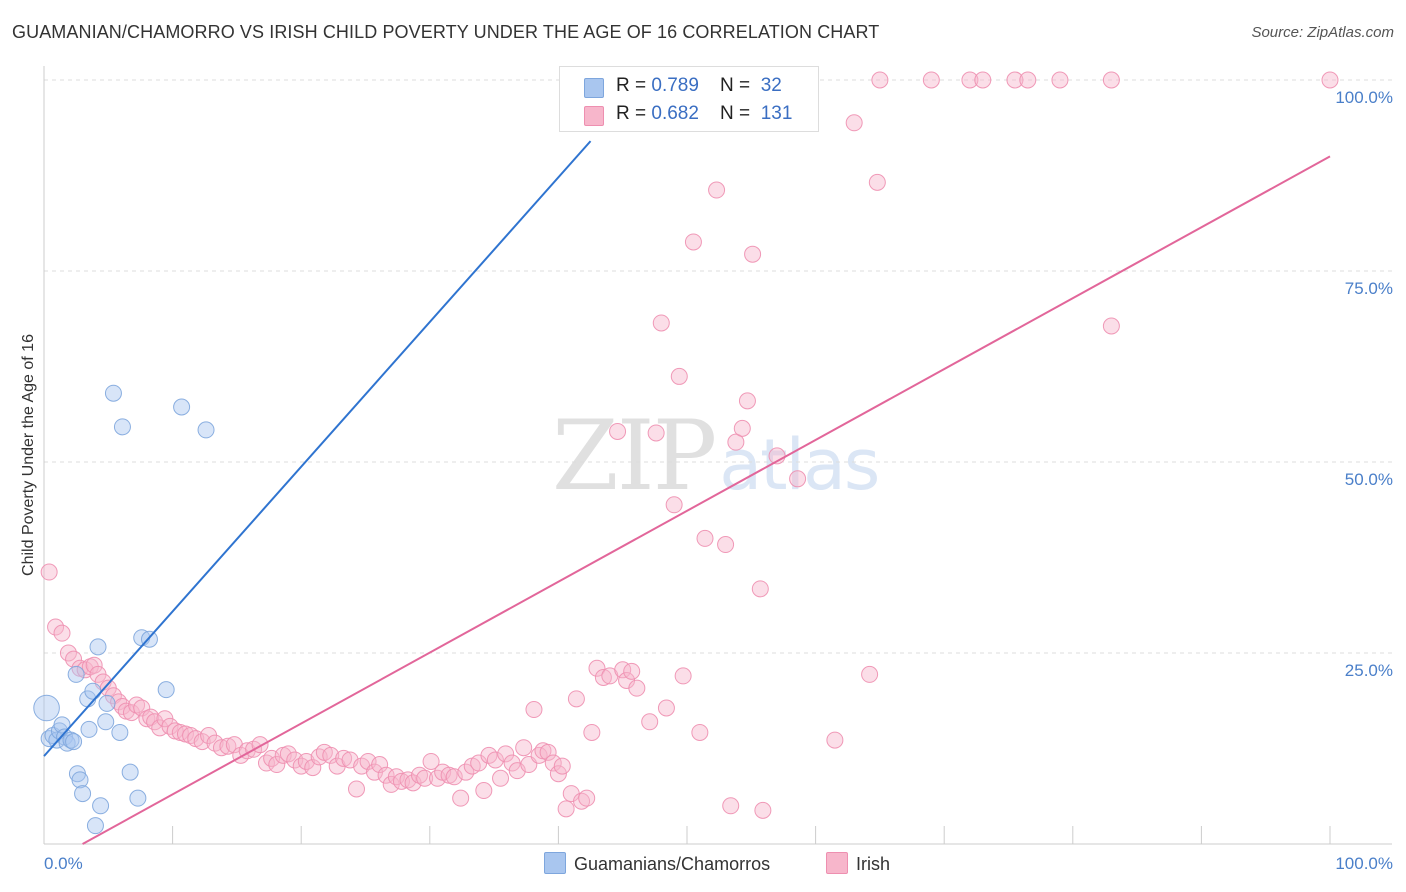 Image resolution: width=1406 pixels, height=892 pixels. I want to click on y-tick-label: 50.0%, so click(1369, 479).